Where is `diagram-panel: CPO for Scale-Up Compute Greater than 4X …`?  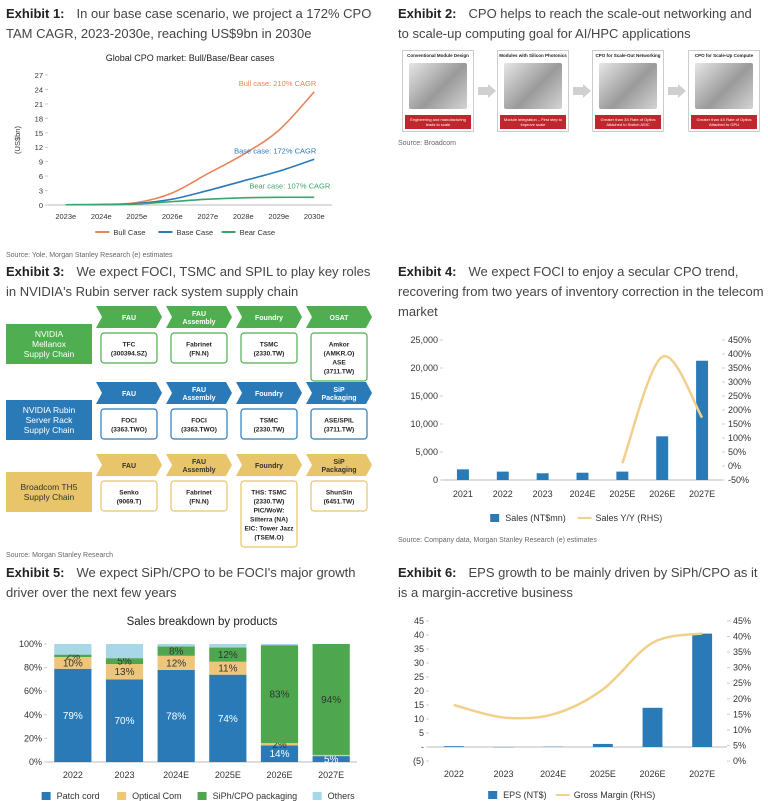
diagram-panel: CPO for Scale-Up Compute Greater than 4X … is located at coordinates (724, 91).